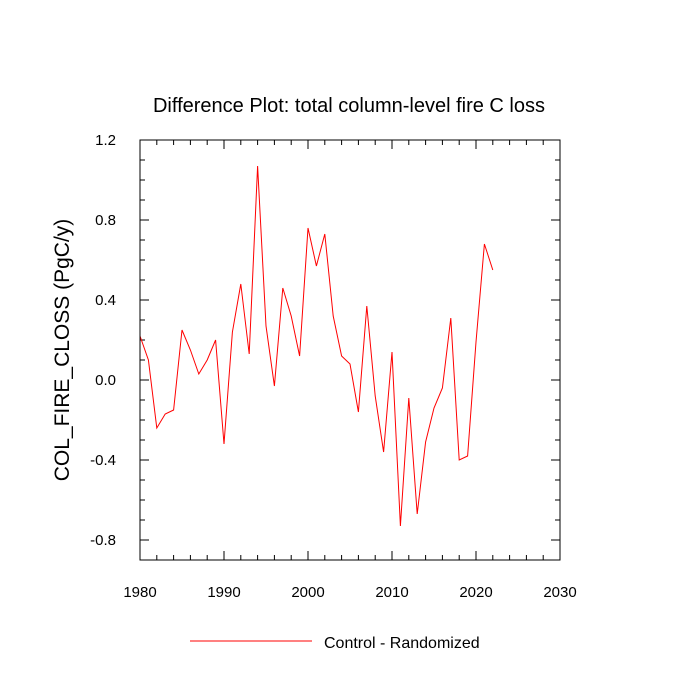 The image size is (700, 700). Describe the element at coordinates (402, 643) in the screenshot. I see `legend-label: Control - Randomized` at that location.